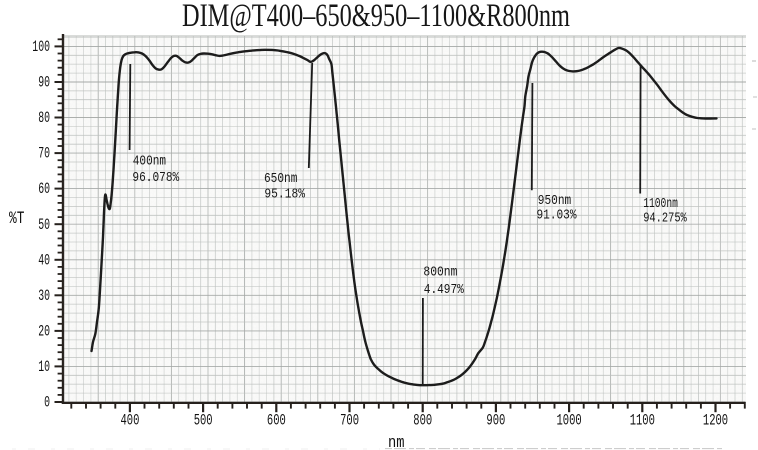  What do you see at coordinates (44, 332) in the screenshot?
I see `svg-text: 20` at bounding box center [44, 332].